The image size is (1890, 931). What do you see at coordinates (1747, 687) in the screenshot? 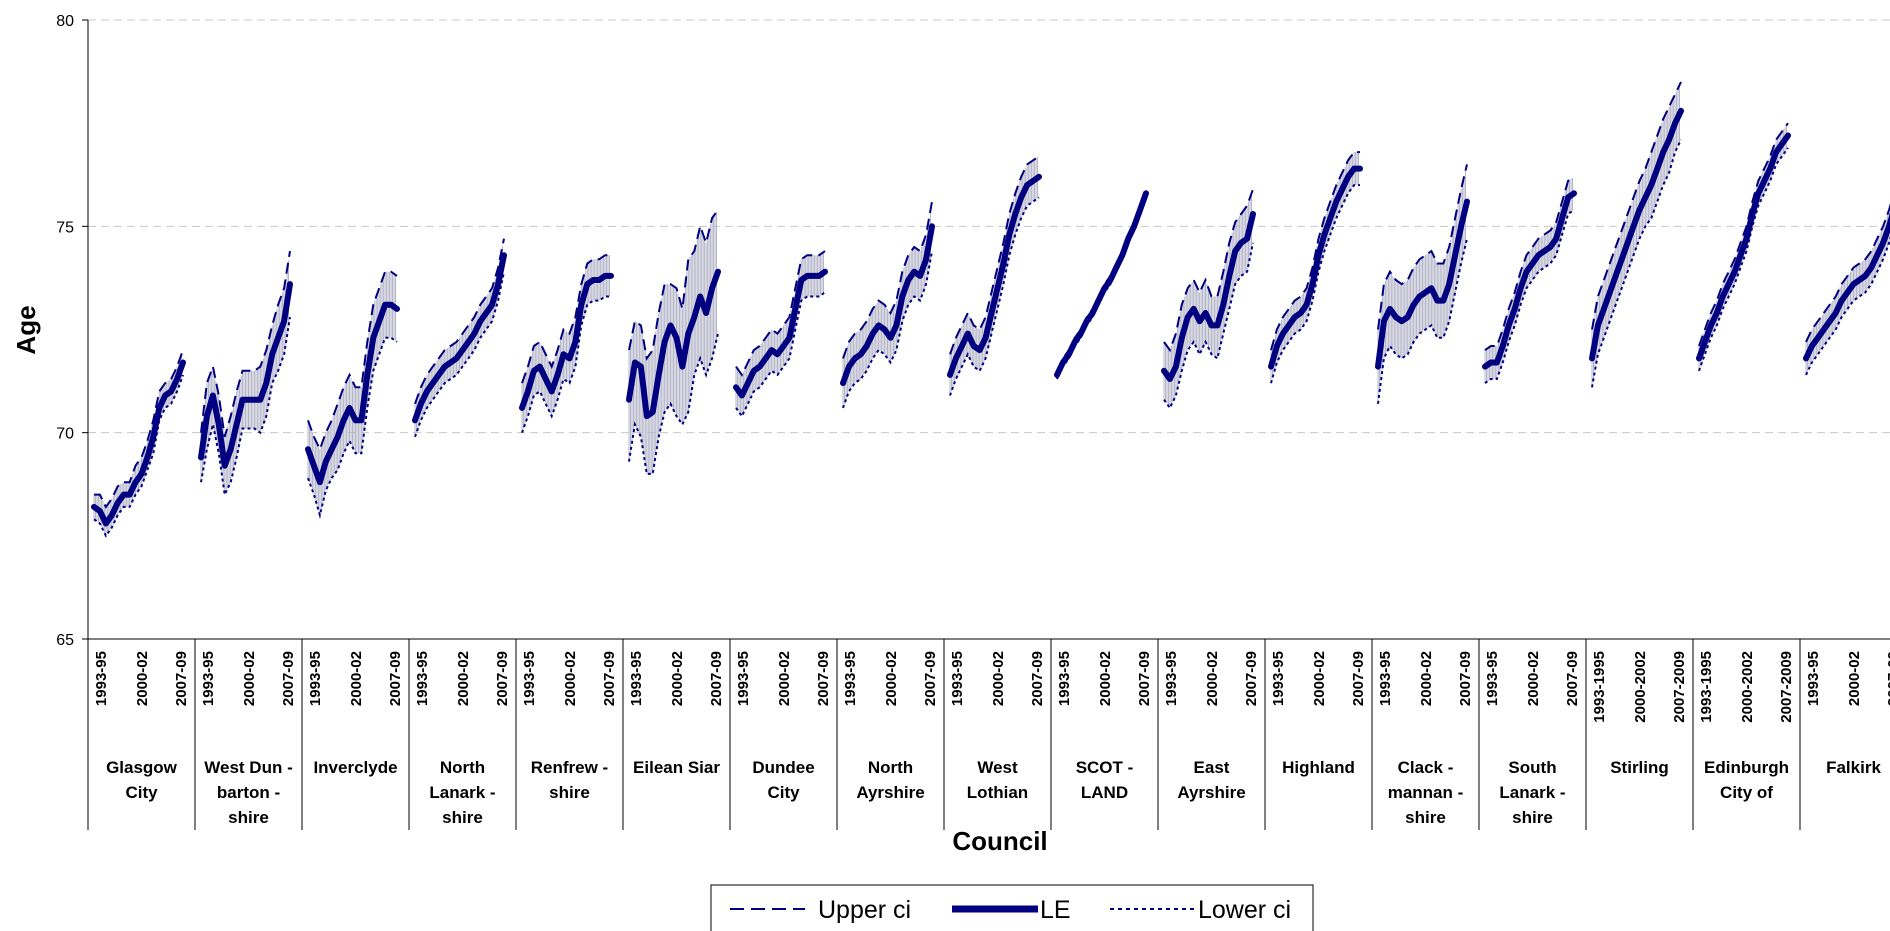
I see `period-tick-label: 2000-2002` at bounding box center [1747, 687].